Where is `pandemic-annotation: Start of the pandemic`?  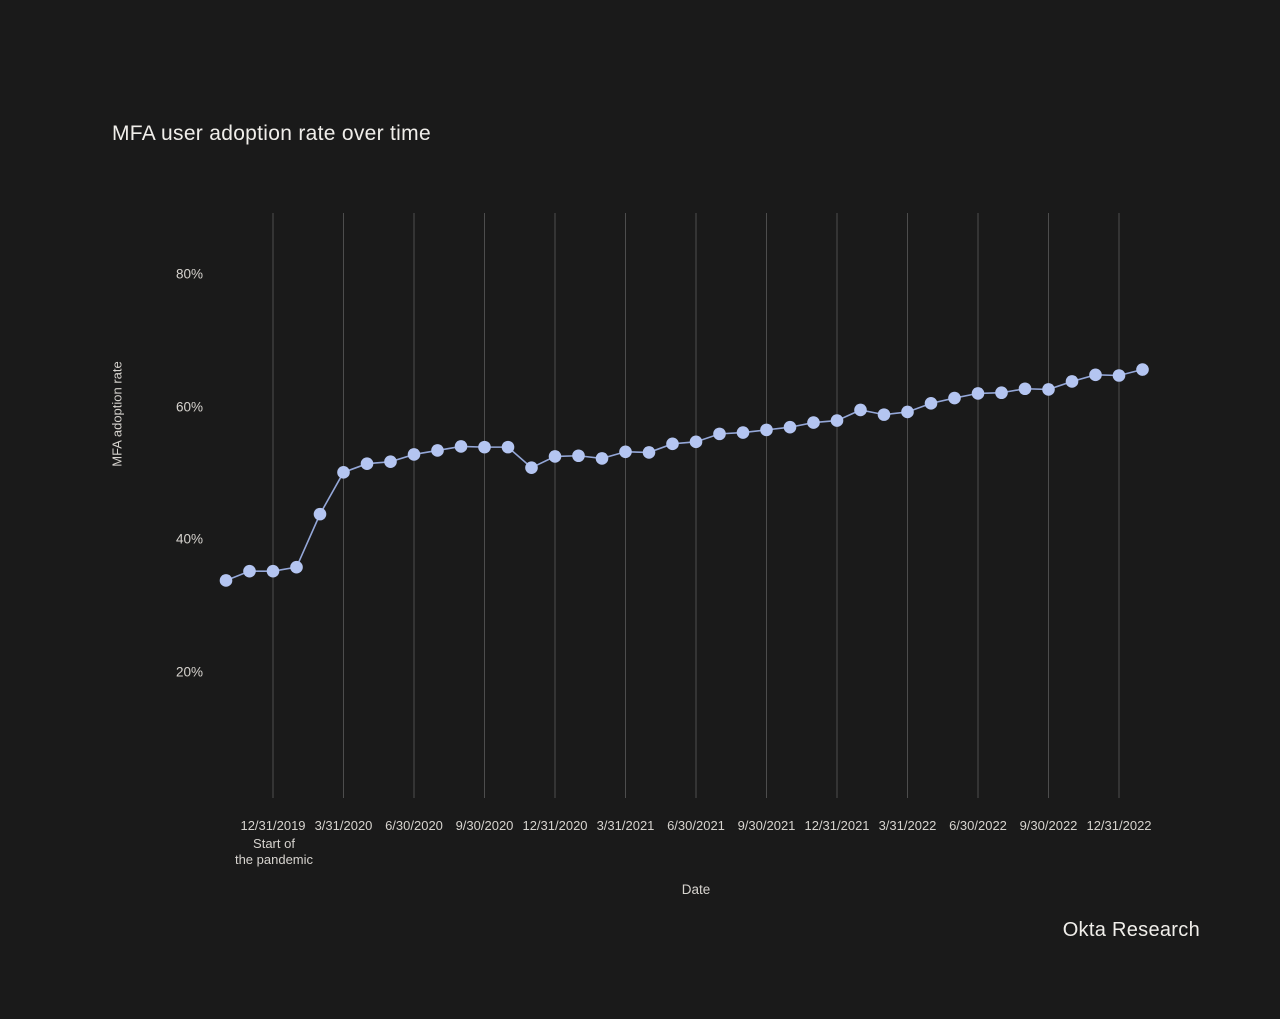
pandemic-annotation: Start of the pandemic is located at coordinates (274, 852).